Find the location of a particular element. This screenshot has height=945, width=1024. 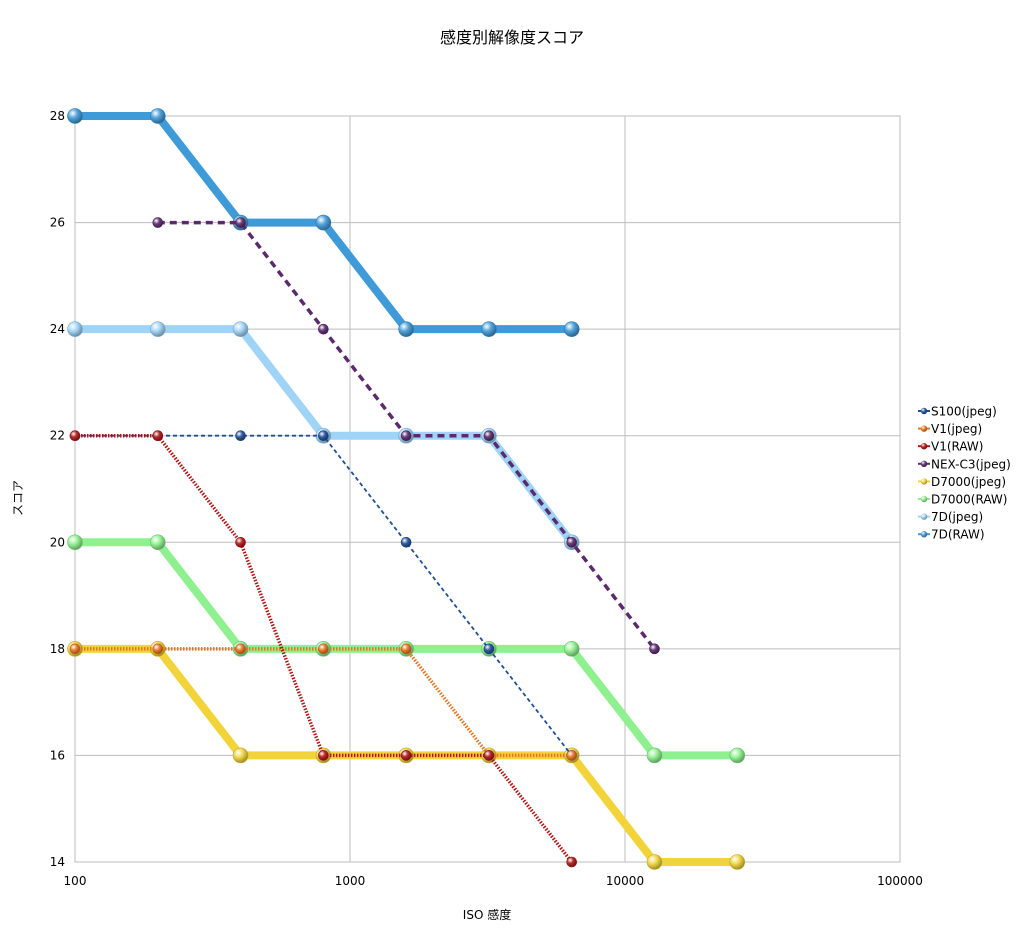

x-axis-label: ISO 感度 is located at coordinates (487, 914).